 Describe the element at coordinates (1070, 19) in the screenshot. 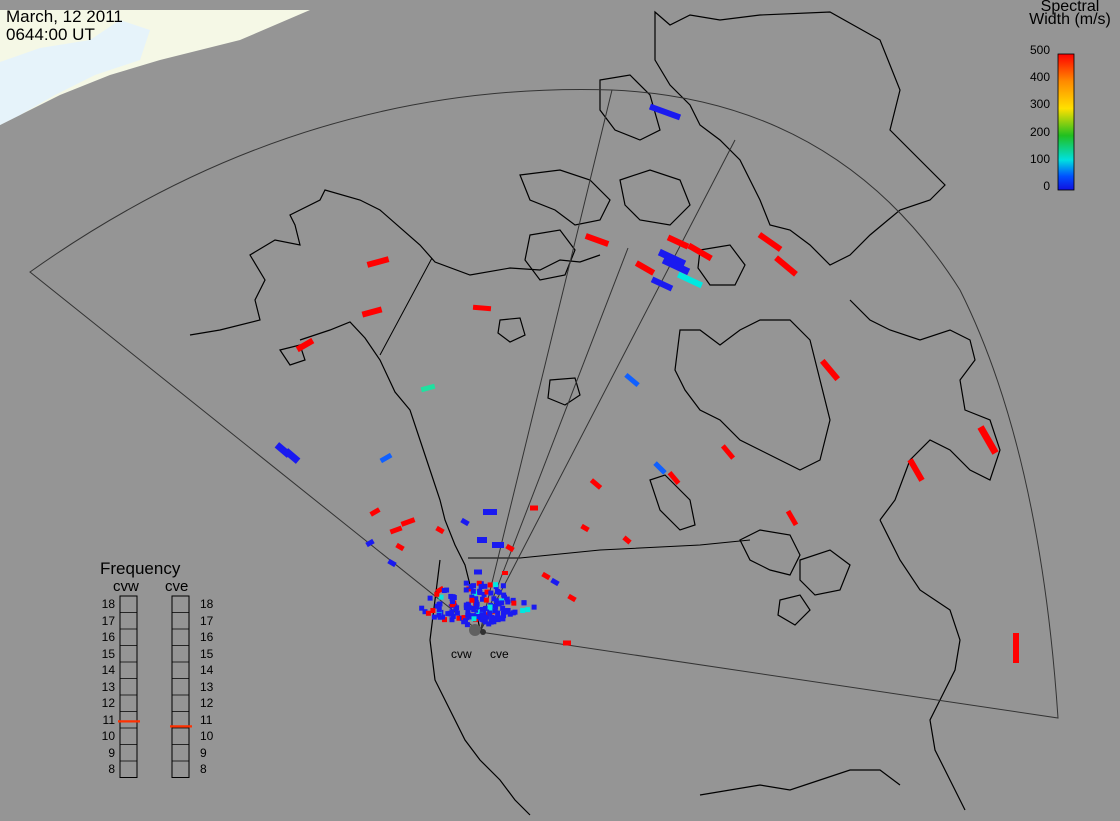

I see `colorbar-title-line2: Width (m/s)` at that location.